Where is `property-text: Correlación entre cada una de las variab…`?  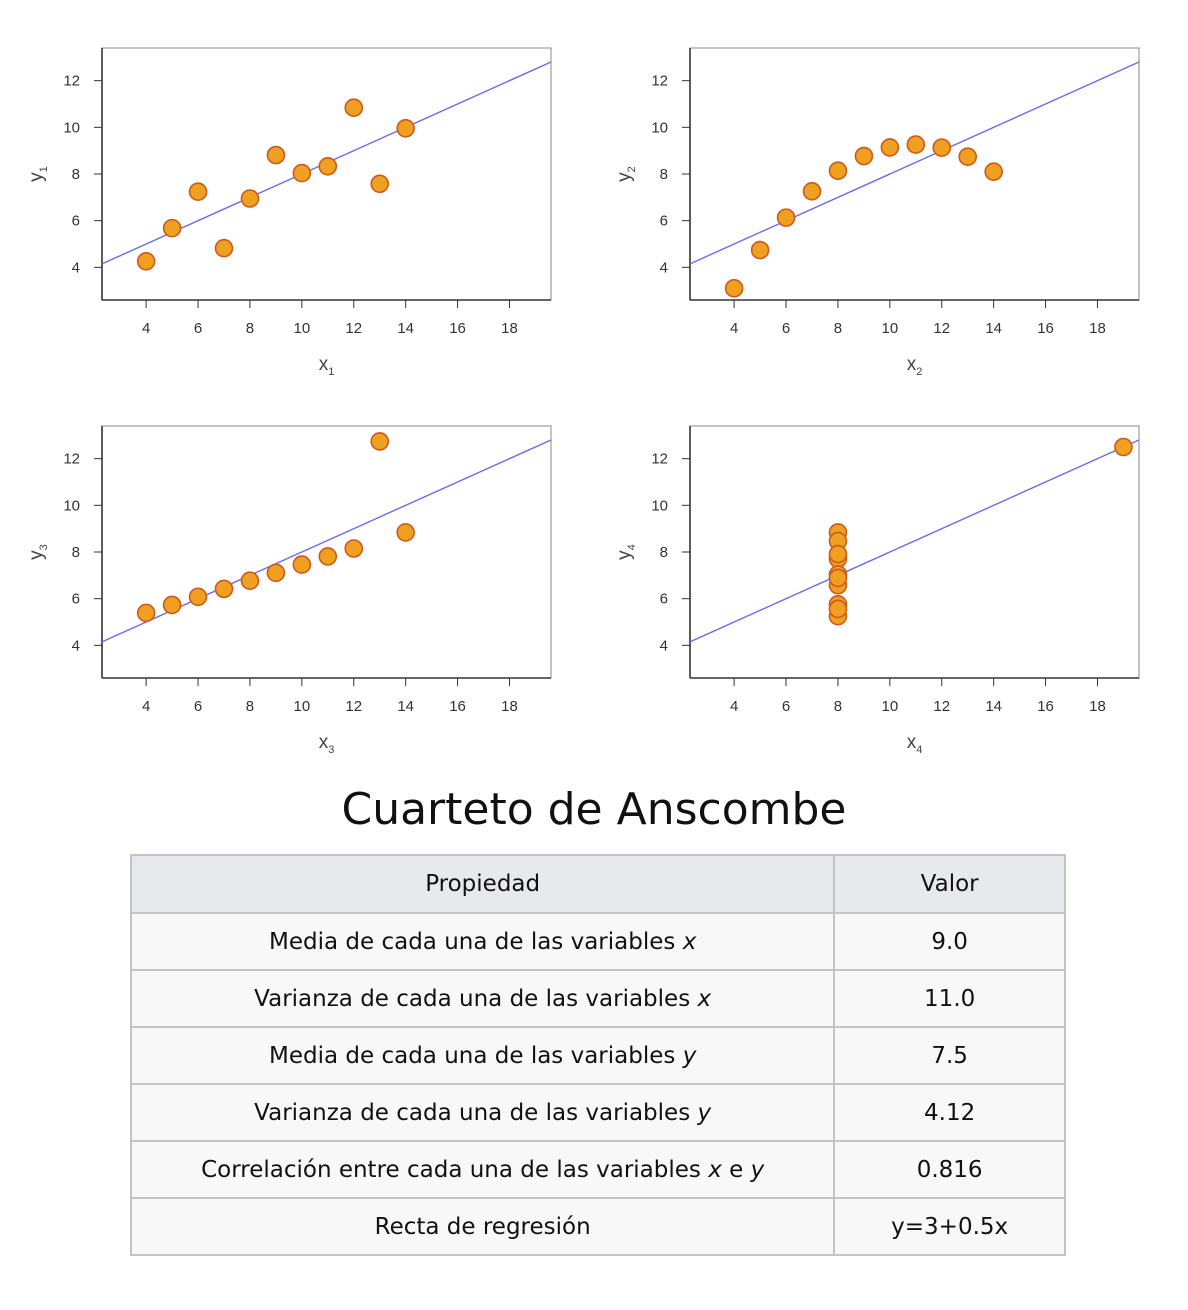
property-text: Correlación entre cada una de las variab… is located at coordinates (455, 1169).